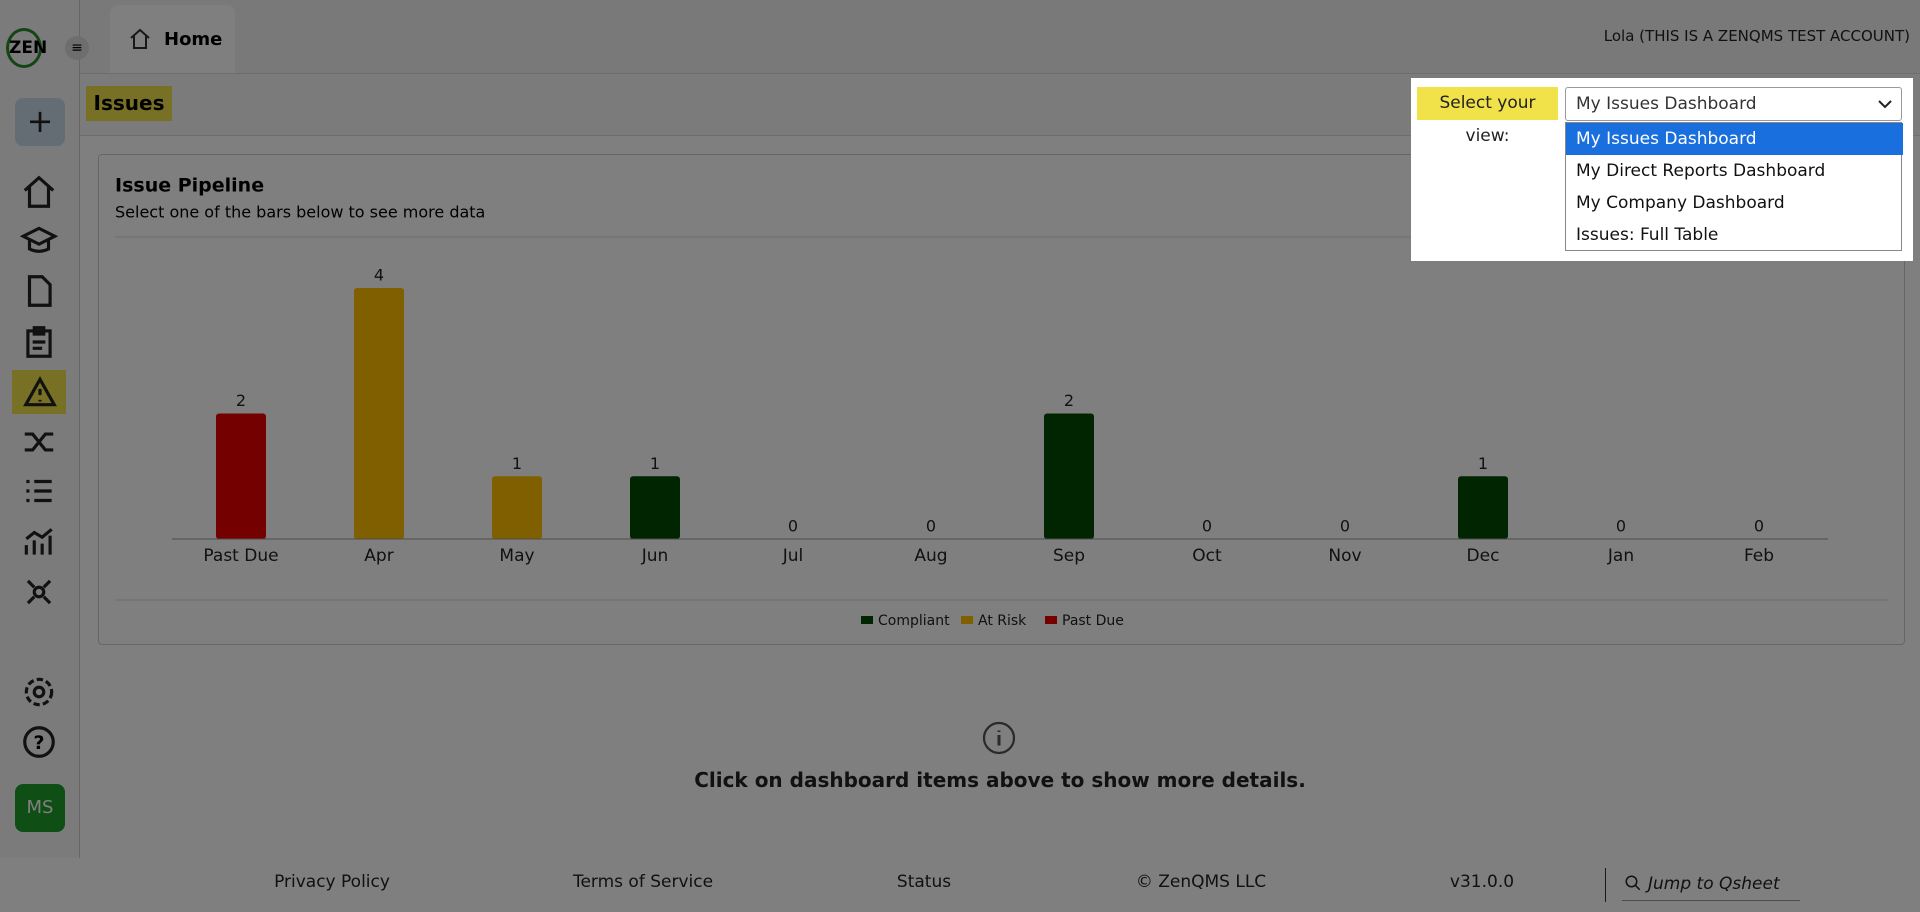 This screenshot has height=912, width=1920. What do you see at coordinates (1487, 116) in the screenshot?
I see `view-label: Select your view:` at bounding box center [1487, 116].